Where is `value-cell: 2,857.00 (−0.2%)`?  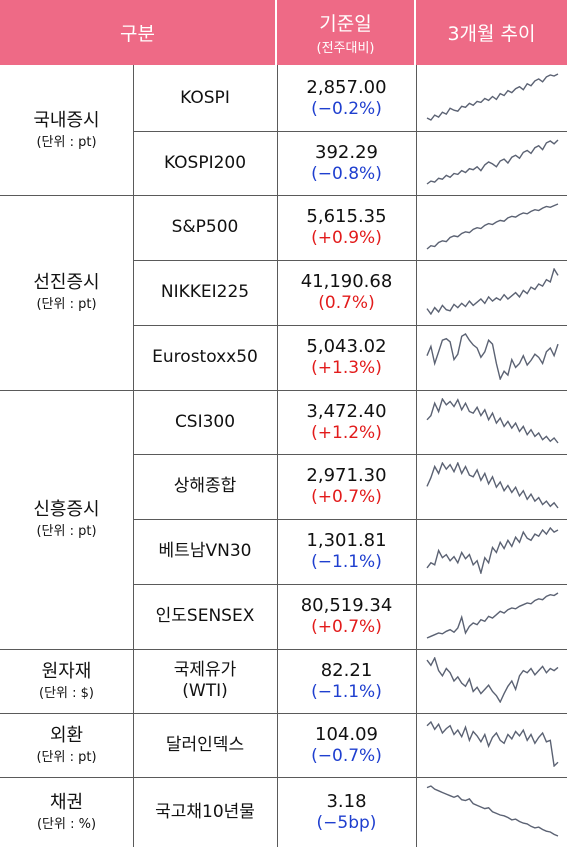
value-cell: 2,857.00 (−0.2%) is located at coordinates (346, 98).